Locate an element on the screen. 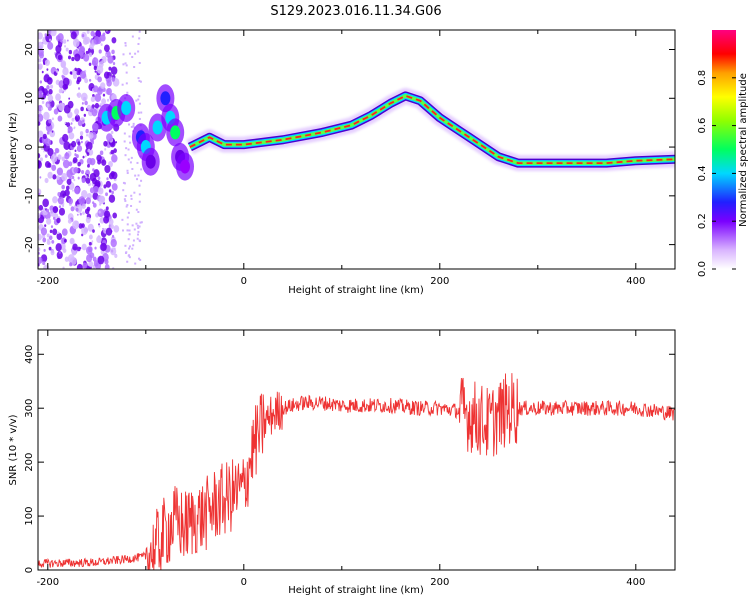  spectrogram-xtick-label: 400 is located at coordinates (635, 281).